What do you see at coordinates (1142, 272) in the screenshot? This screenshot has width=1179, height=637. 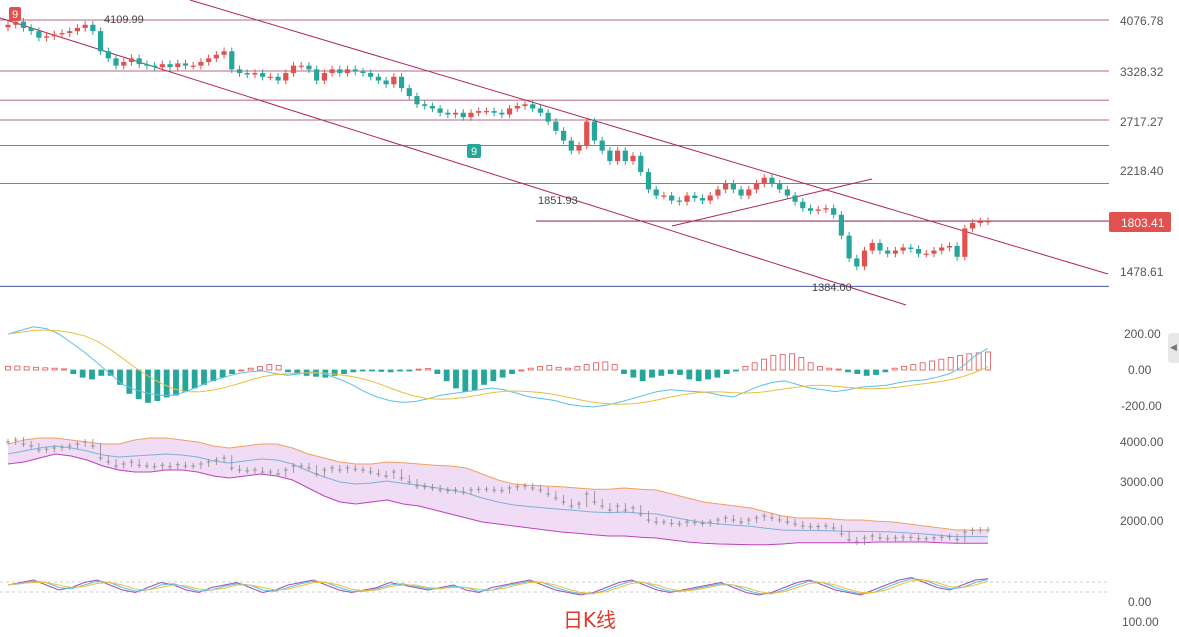 I see `price-tick: 1478.61` at bounding box center [1142, 272].